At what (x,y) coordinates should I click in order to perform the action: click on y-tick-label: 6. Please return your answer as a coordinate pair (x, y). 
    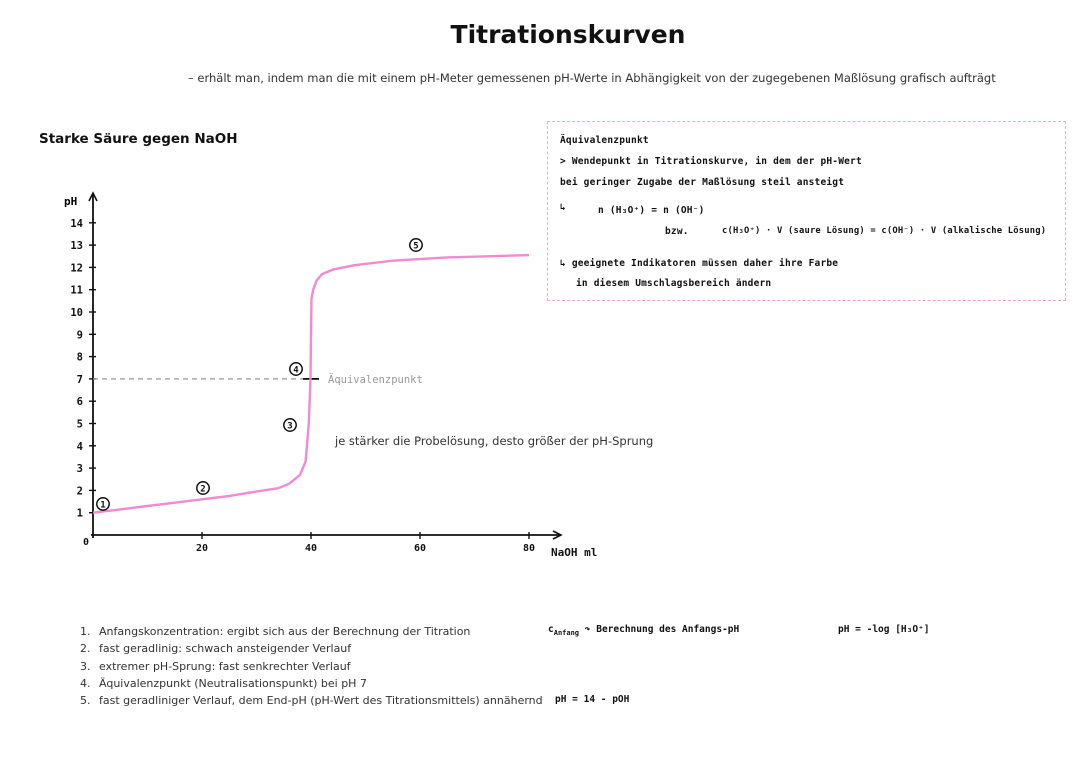
    Looking at the image, I should click on (80, 402).